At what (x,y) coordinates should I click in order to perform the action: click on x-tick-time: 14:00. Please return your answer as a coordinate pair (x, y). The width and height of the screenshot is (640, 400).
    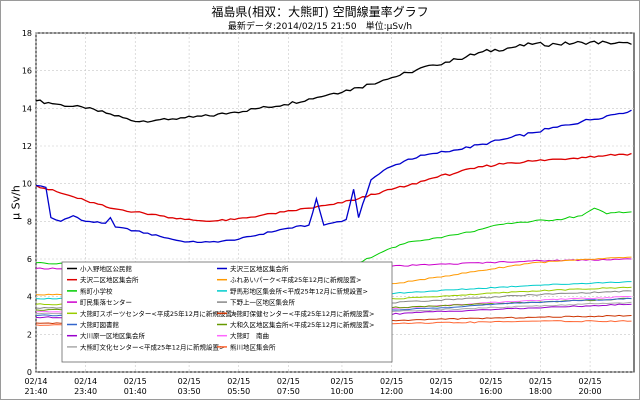
    Looking at the image, I should click on (441, 391).